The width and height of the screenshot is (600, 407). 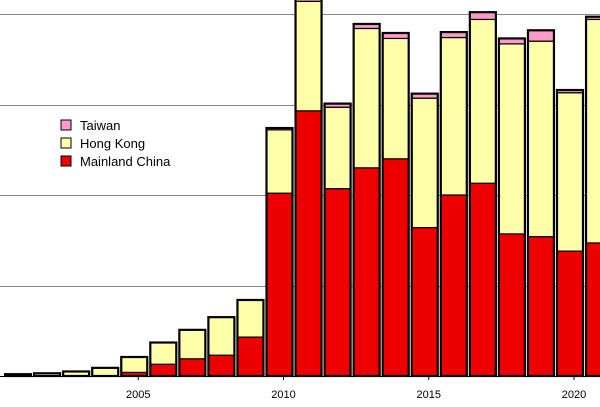 I want to click on legend-label-taiwan: Taiwan, so click(x=100, y=125).